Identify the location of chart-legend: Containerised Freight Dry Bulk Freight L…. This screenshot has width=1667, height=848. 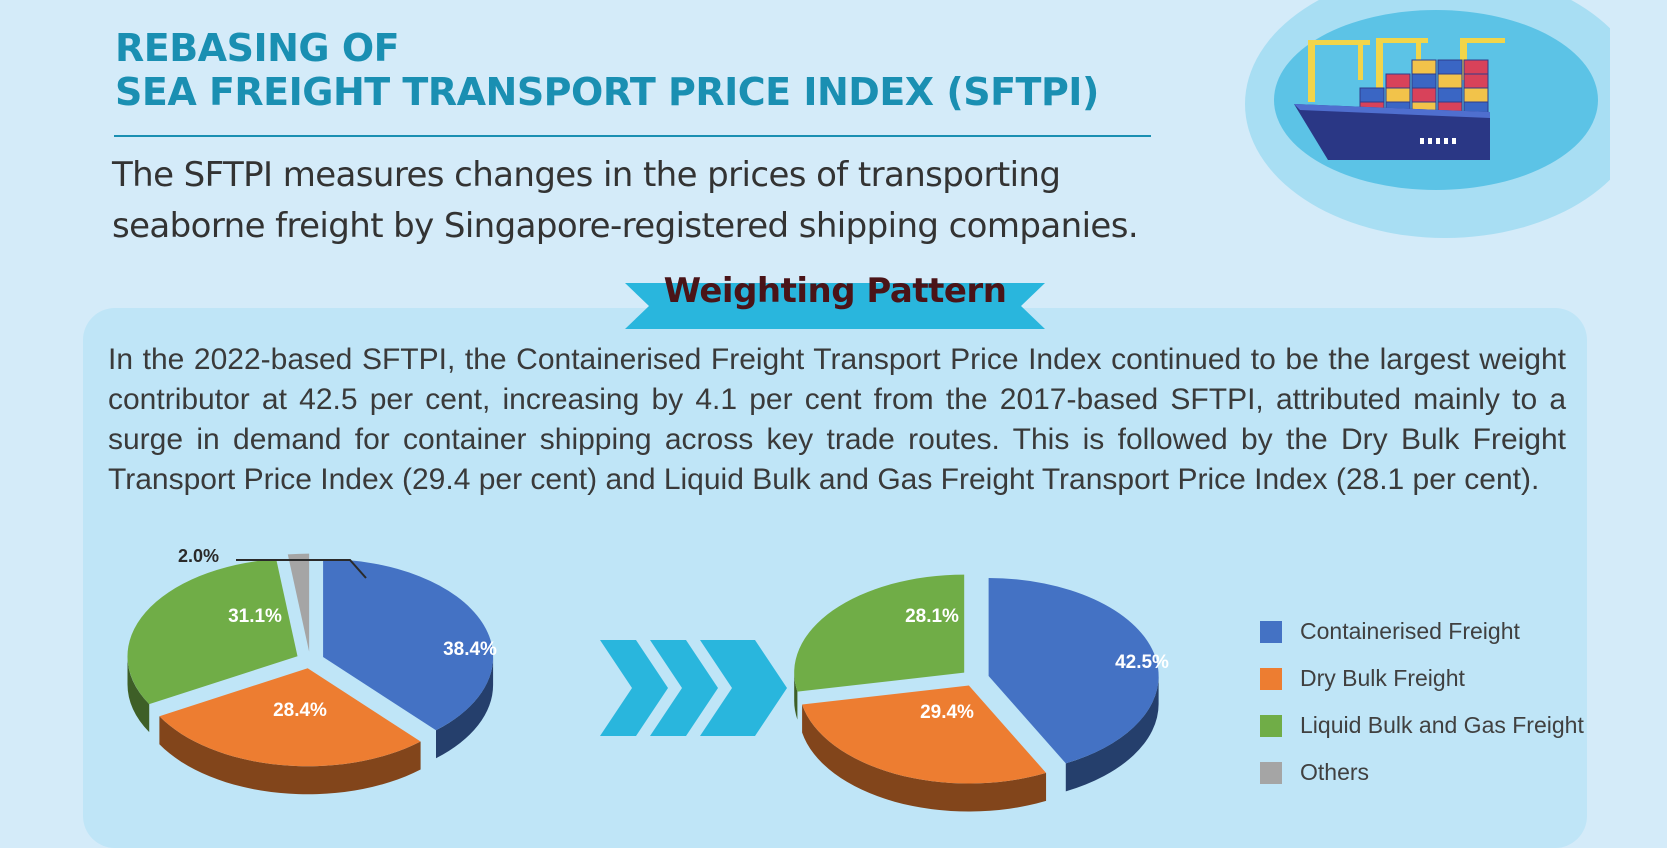
(1422, 702).